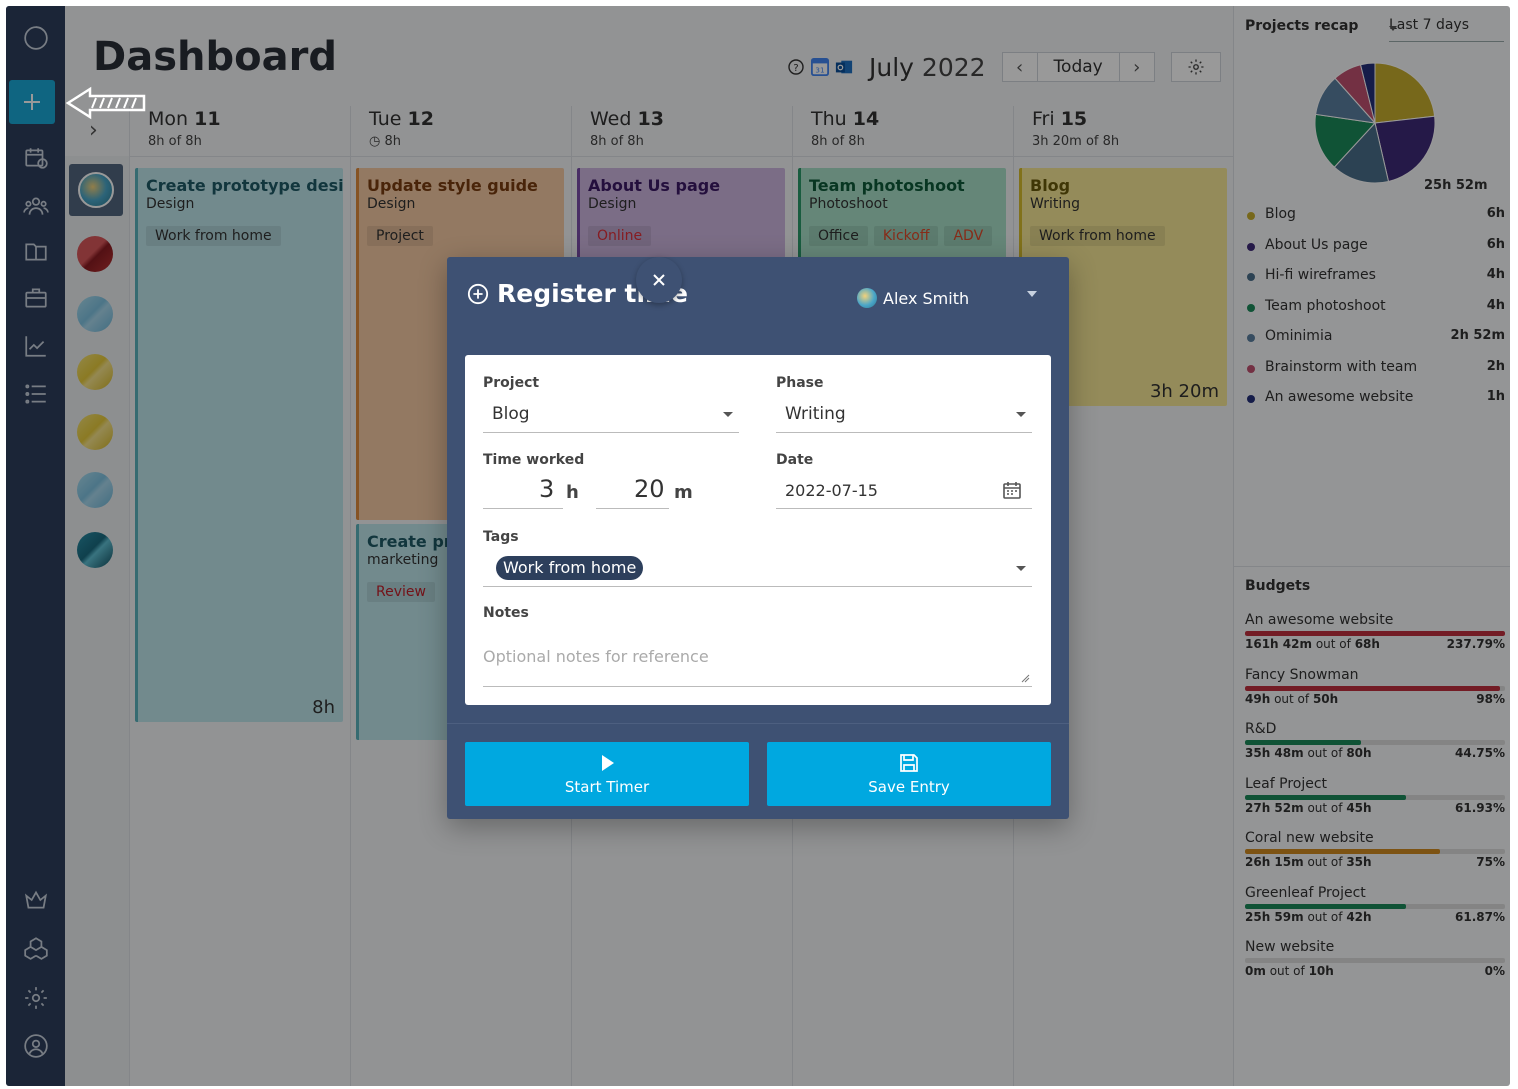  I want to click on hours-input: 3, so click(523, 490).